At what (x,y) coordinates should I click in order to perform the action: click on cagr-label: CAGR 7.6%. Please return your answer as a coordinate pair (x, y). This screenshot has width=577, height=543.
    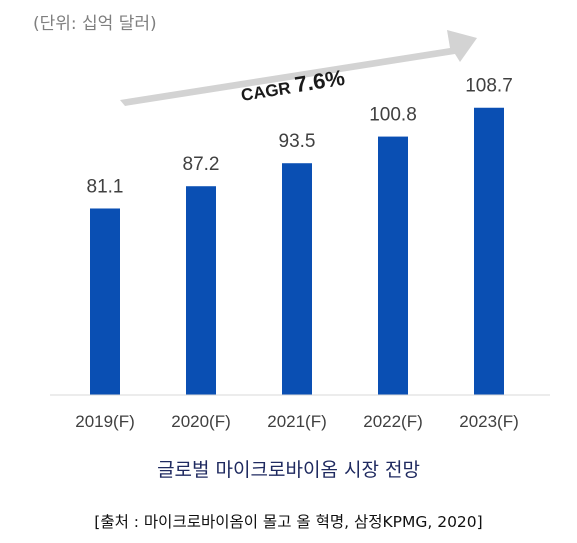
    Looking at the image, I should click on (293, 85).